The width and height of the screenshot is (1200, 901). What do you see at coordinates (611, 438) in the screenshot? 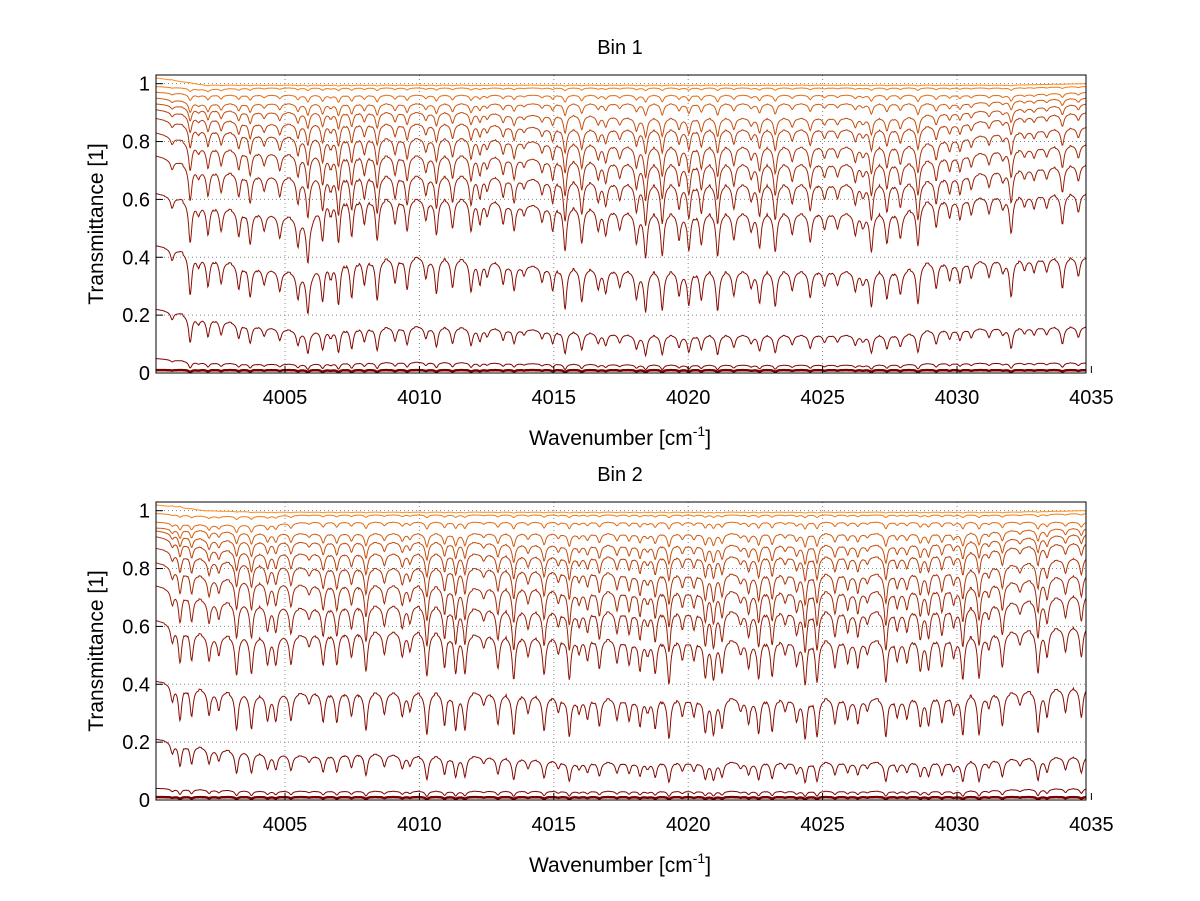
I see `x-axis-label-main-bin-1: Wavenumber [cm` at bounding box center [611, 438].